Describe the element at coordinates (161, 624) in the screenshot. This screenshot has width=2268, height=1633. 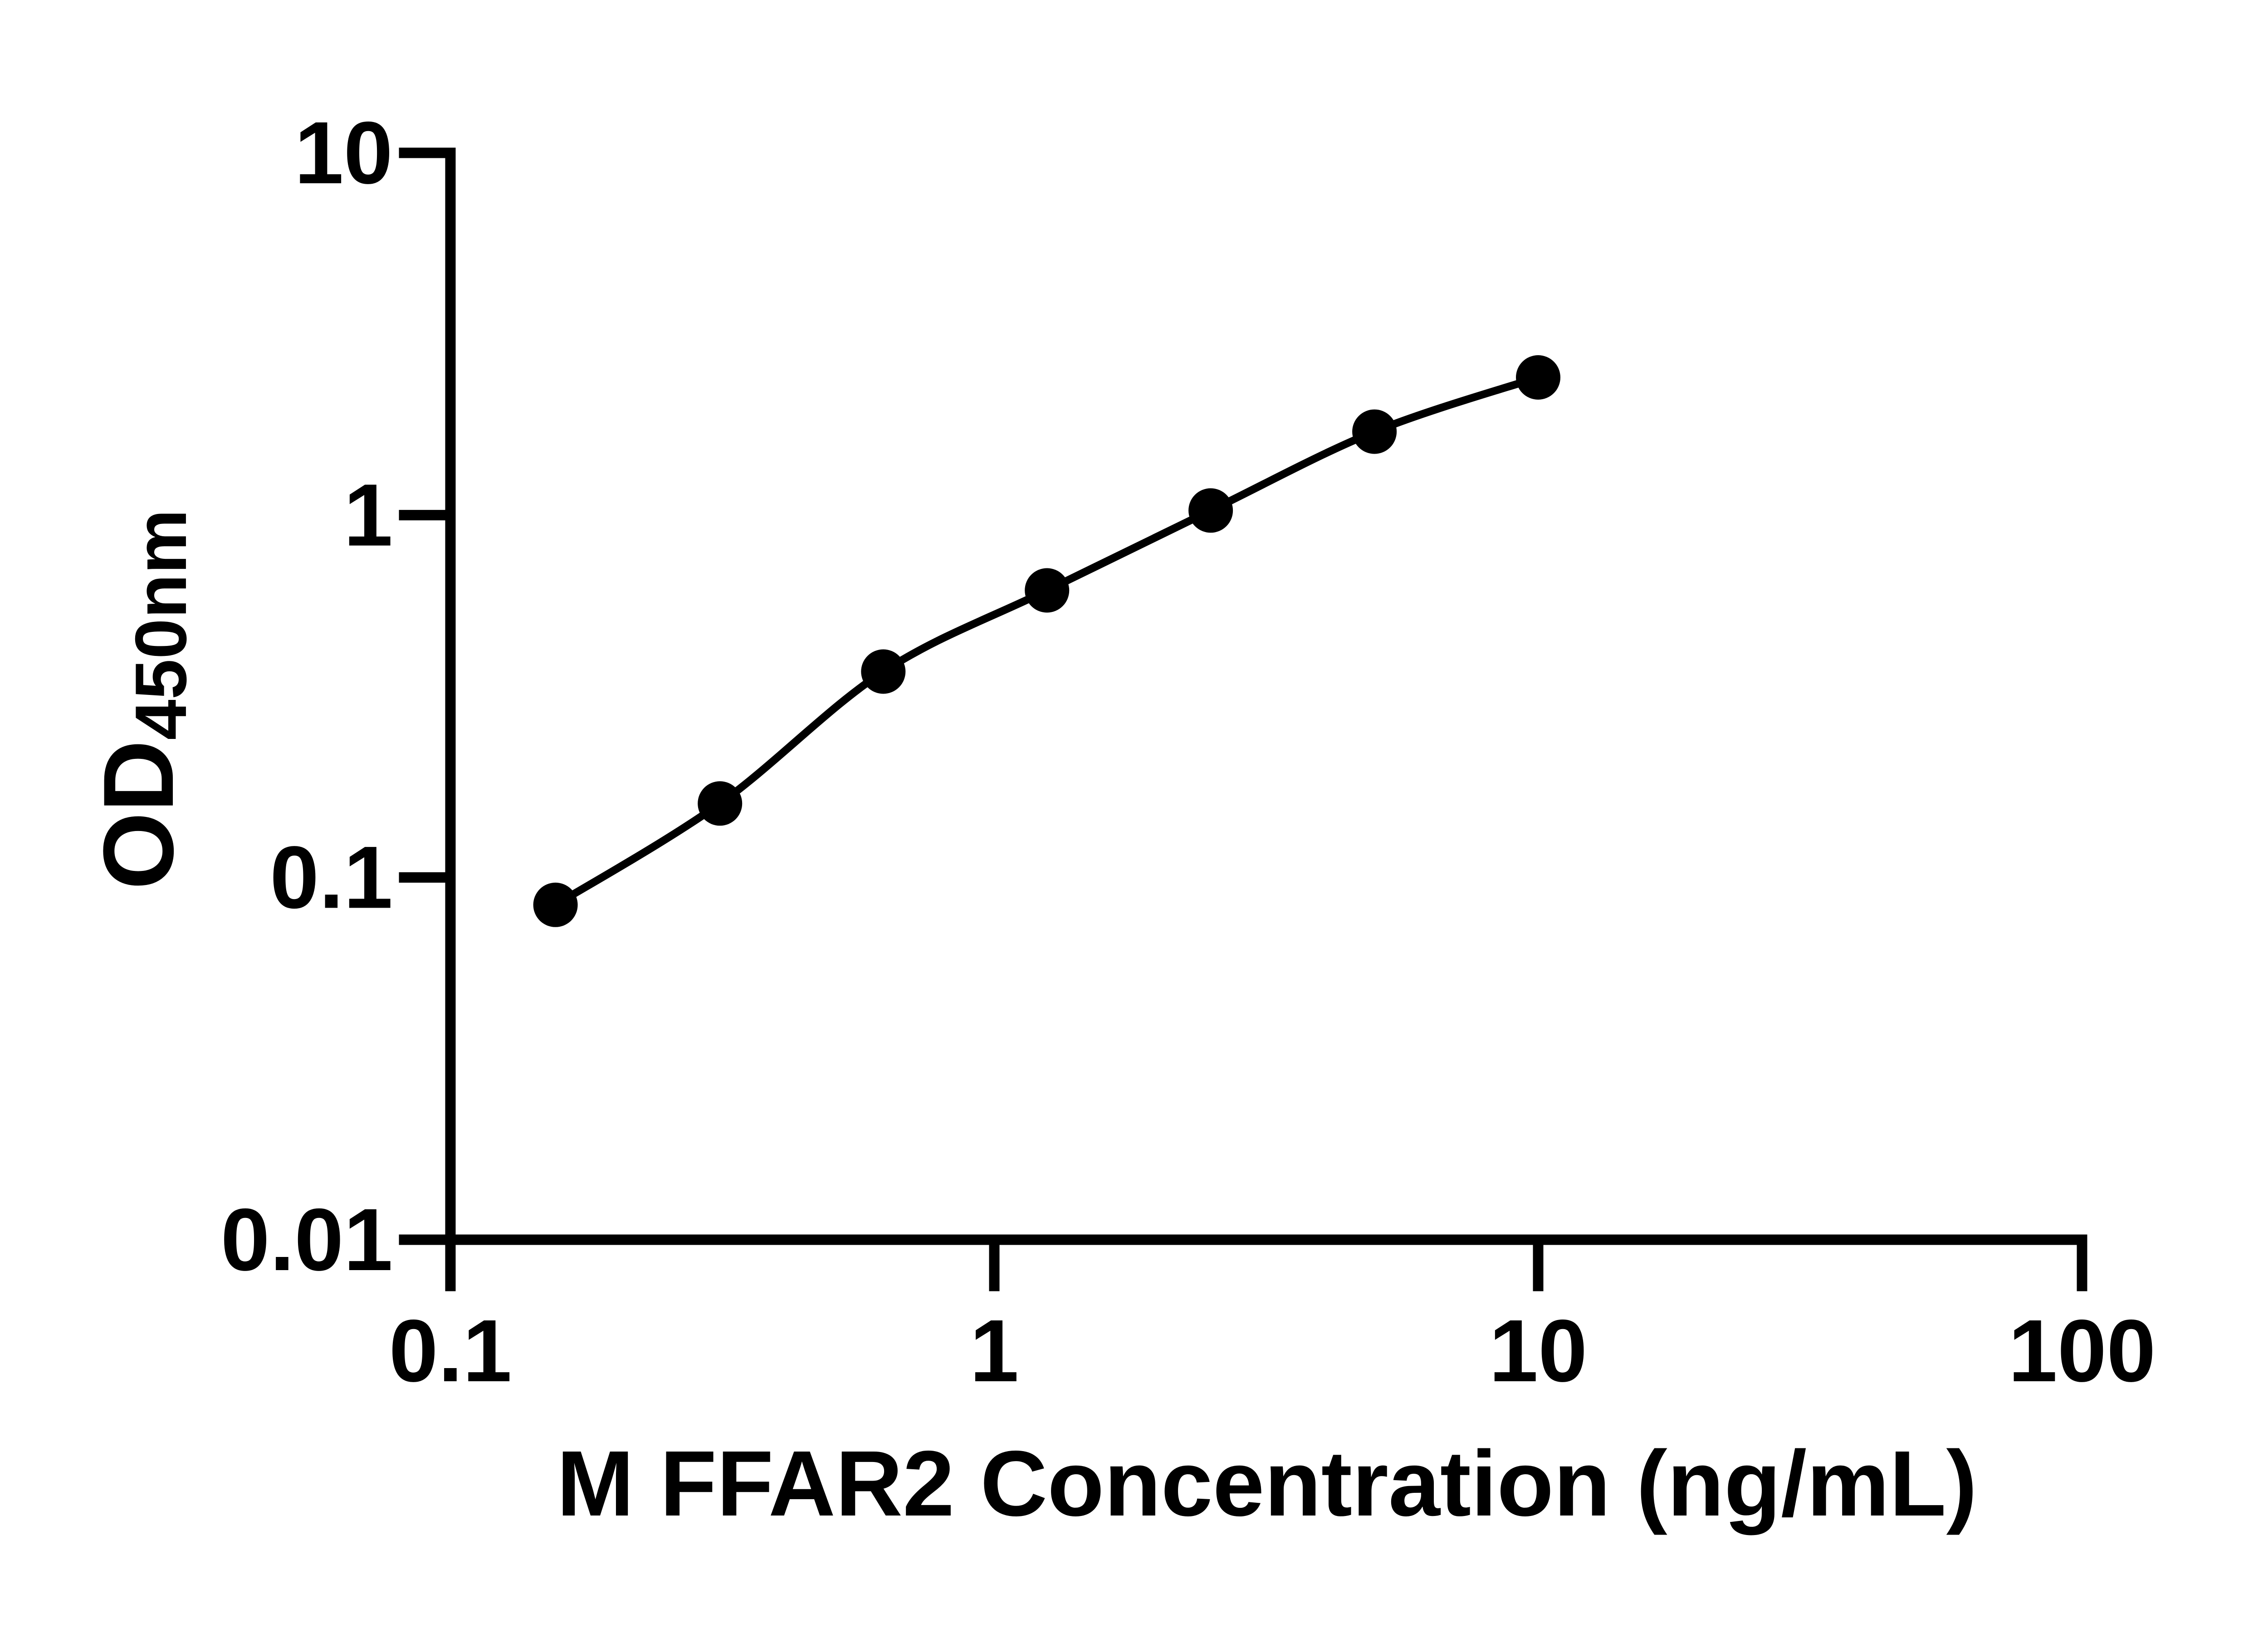
I see `y-axis-title-subscript: 450nm` at that location.